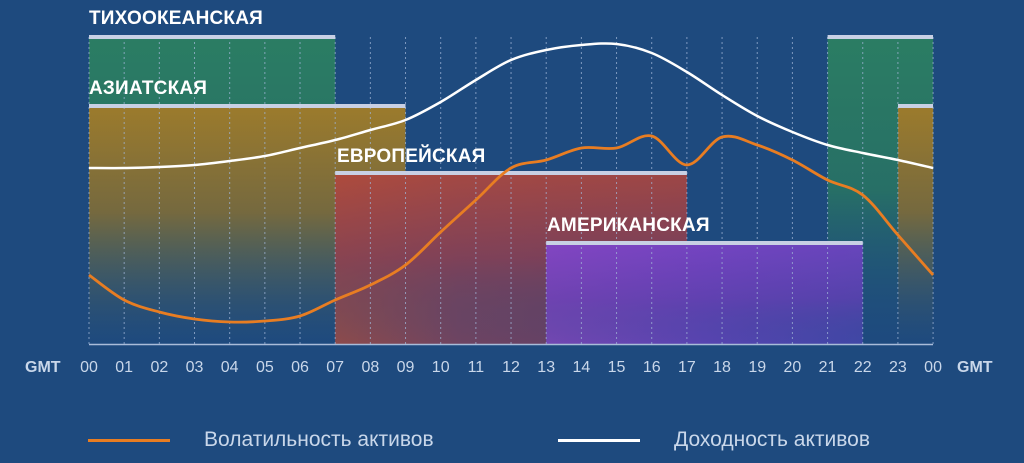 The image size is (1024, 463). Describe the element at coordinates (687, 367) in the screenshot. I see `x-tick: 17` at that location.